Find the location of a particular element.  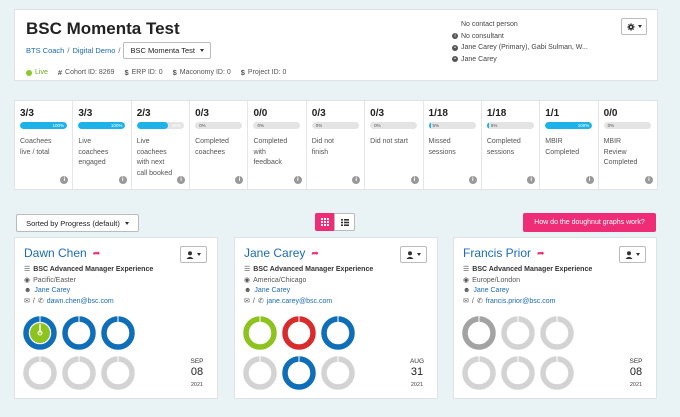

stat-label-line: coachees is located at coordinates (151, 152).